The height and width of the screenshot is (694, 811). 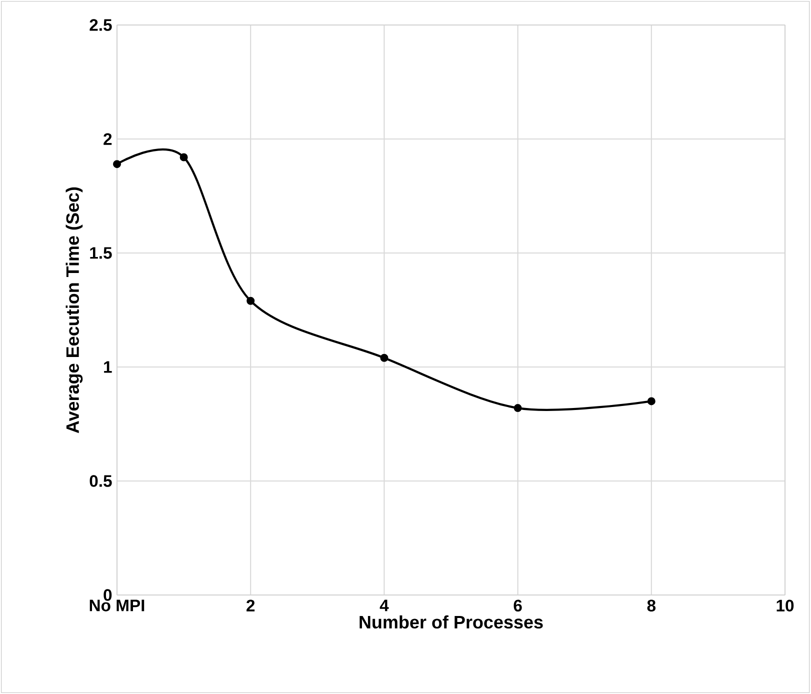 I want to click on x-tick-label: No MPI, so click(x=117, y=606).